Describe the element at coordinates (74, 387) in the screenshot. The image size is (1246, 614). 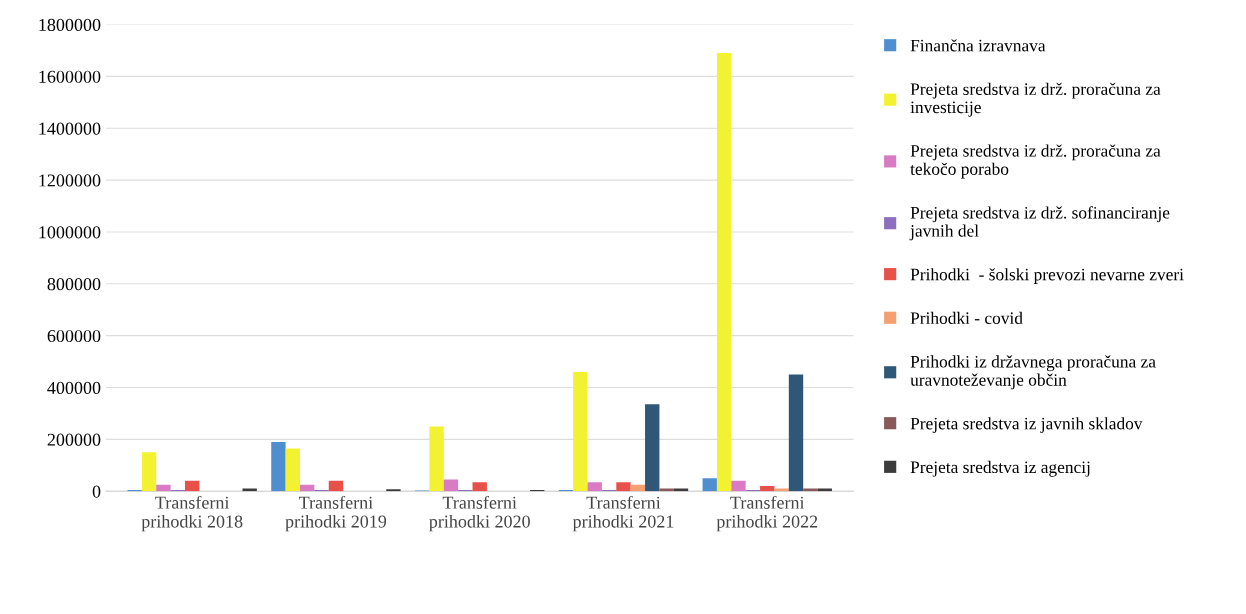
I see `y-tick-label: 400000` at that location.